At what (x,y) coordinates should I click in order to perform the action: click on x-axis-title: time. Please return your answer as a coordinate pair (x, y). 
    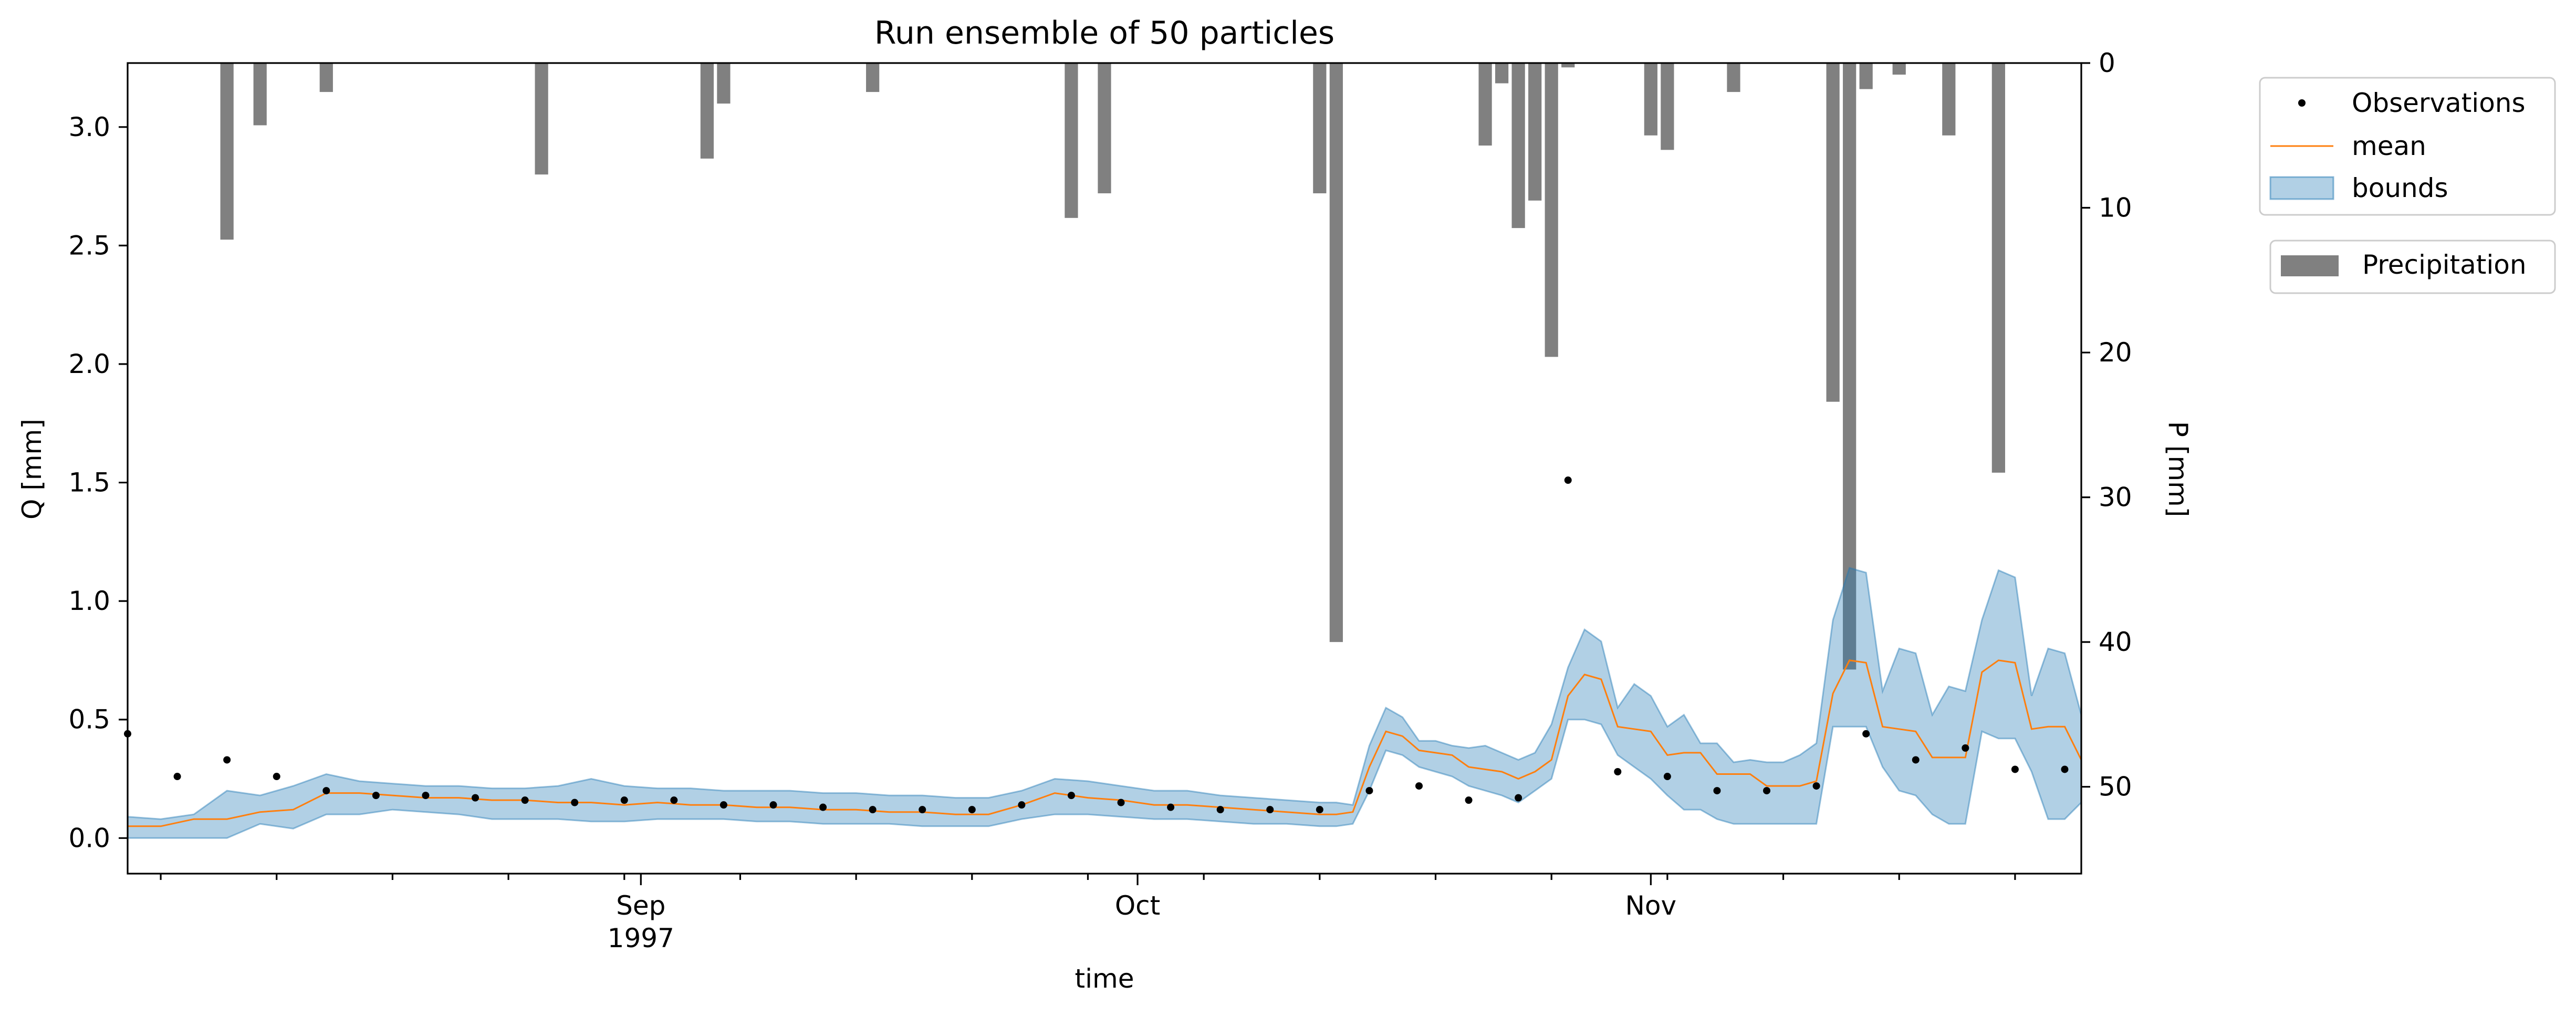
    Looking at the image, I should click on (1105, 979).